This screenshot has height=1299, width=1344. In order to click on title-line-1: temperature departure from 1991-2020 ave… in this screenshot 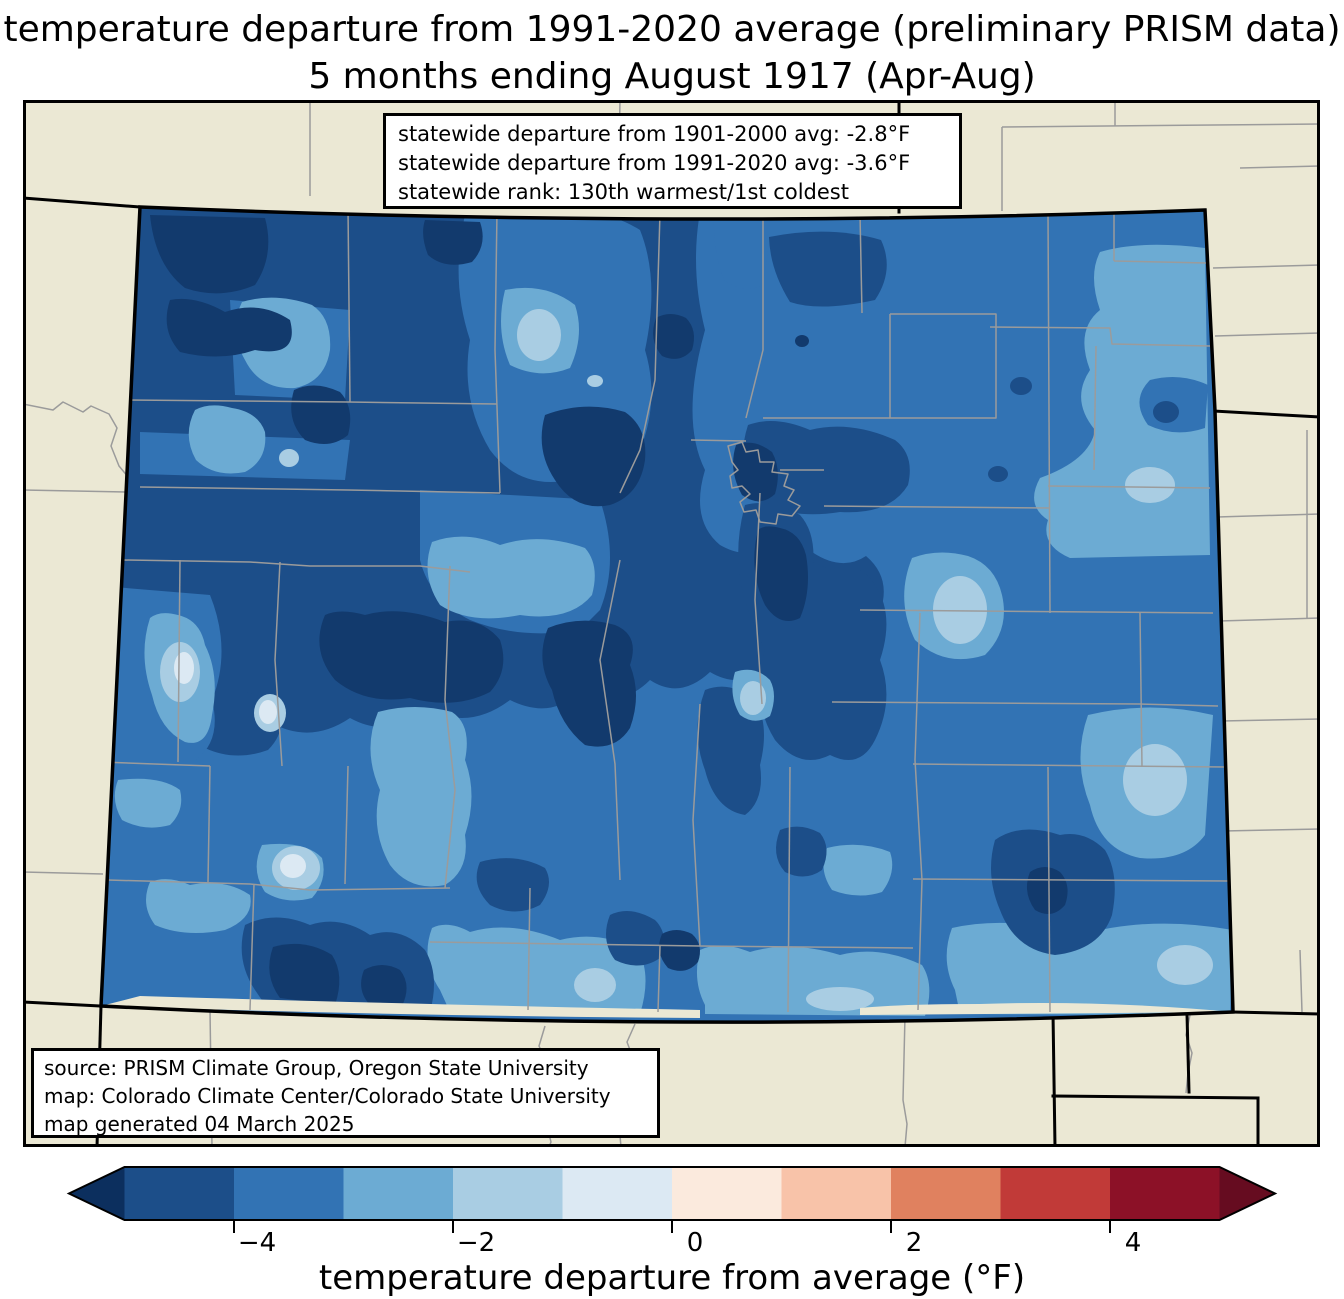, I will do `click(672, 29)`.